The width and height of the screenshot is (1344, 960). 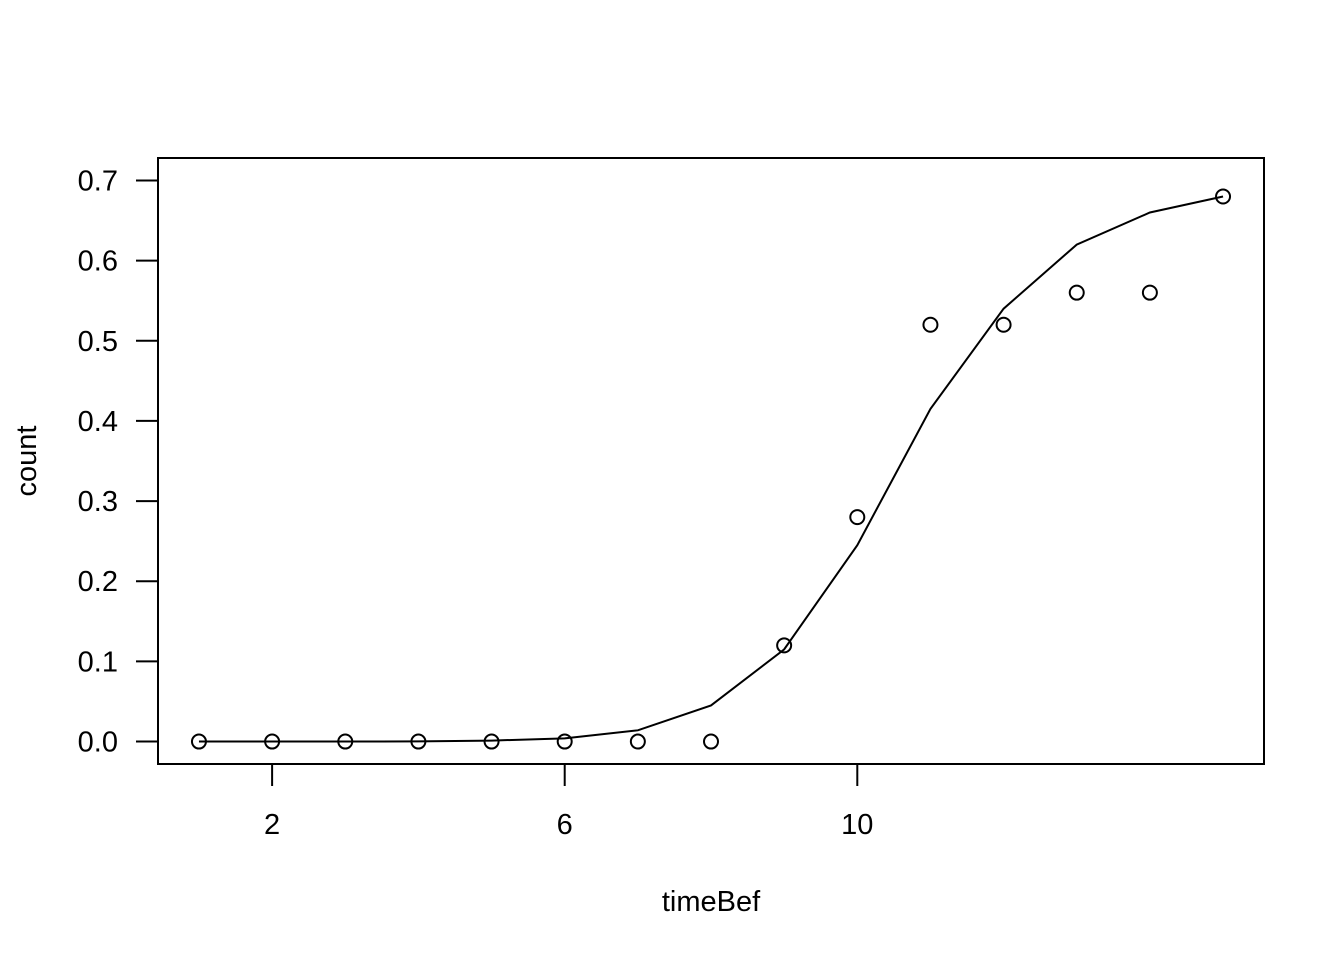 I want to click on y-tick-label: 0.1, so click(x=98, y=662).